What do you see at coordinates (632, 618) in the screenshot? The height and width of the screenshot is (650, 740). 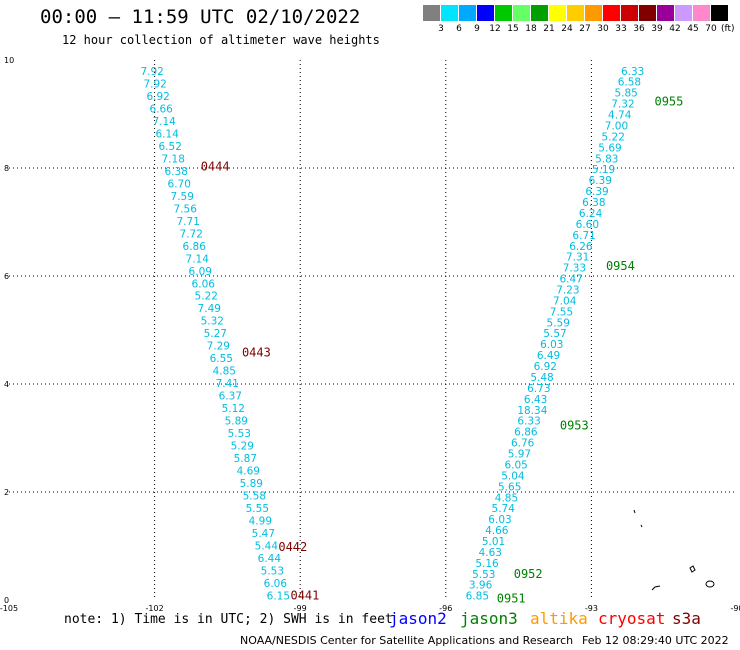 I see `satellite-label-cryosat: cryosat` at bounding box center [632, 618].